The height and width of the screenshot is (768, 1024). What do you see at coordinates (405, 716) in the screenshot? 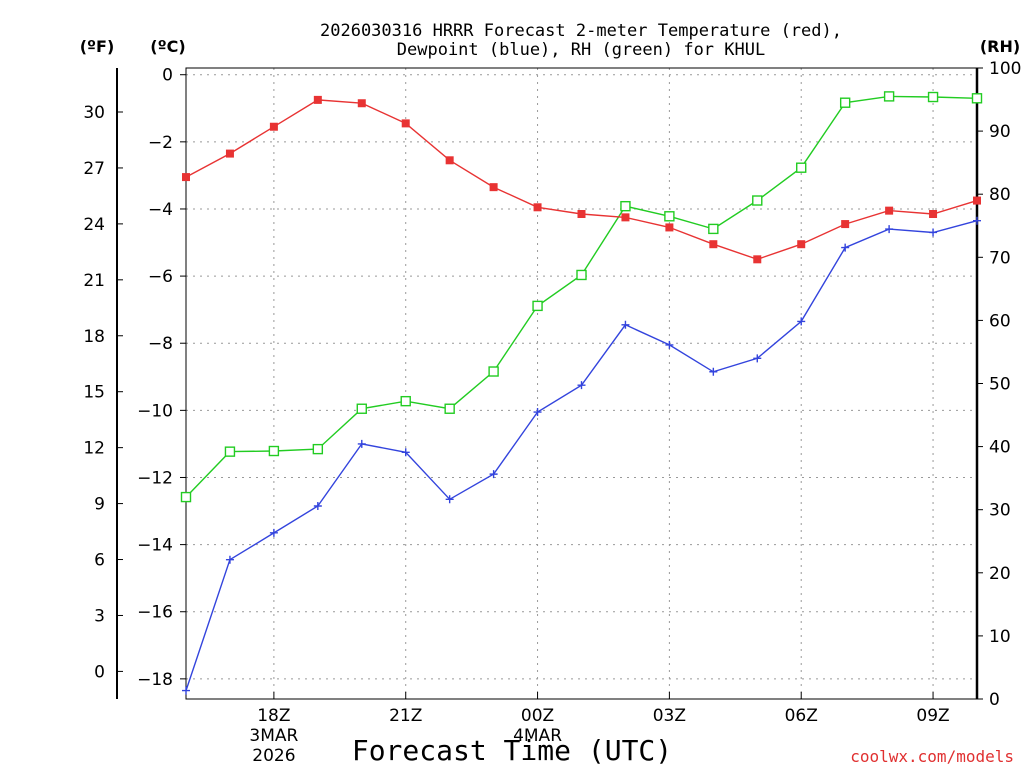
I see `time-tick-label: 21Z` at bounding box center [405, 716].